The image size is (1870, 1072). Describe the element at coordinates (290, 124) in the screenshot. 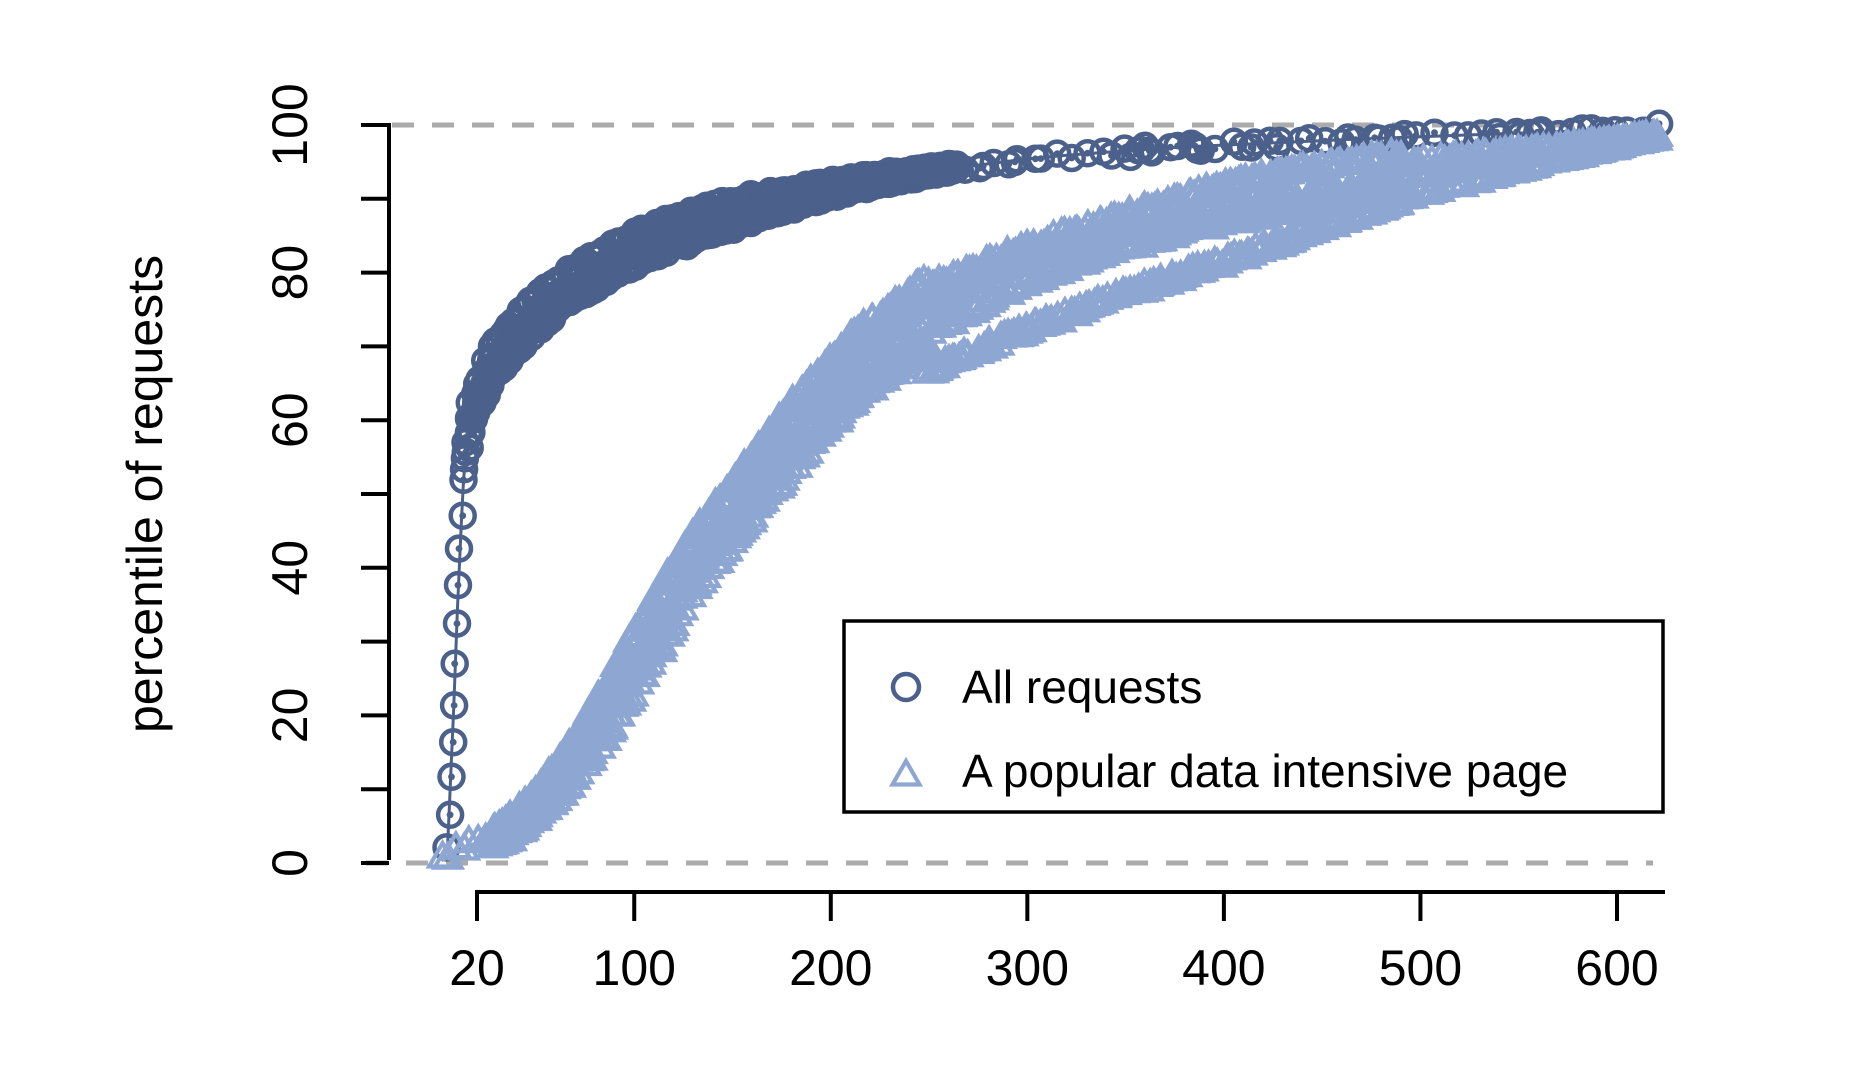

I see `y-tick-label: 100` at that location.